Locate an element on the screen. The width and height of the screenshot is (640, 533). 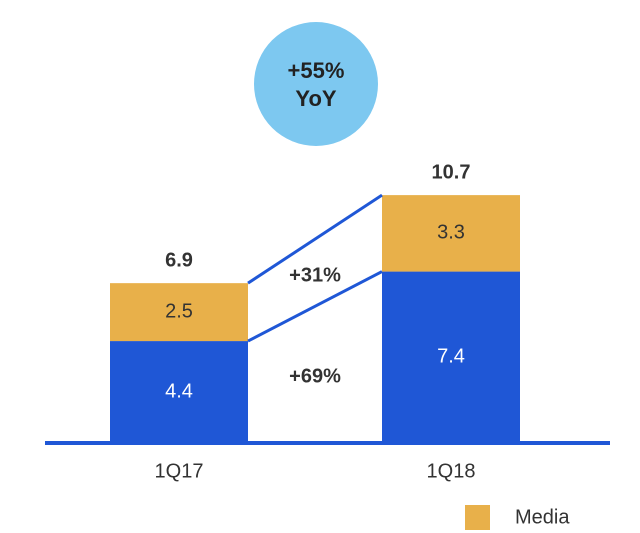
legend-label: Media is located at coordinates (542, 517).